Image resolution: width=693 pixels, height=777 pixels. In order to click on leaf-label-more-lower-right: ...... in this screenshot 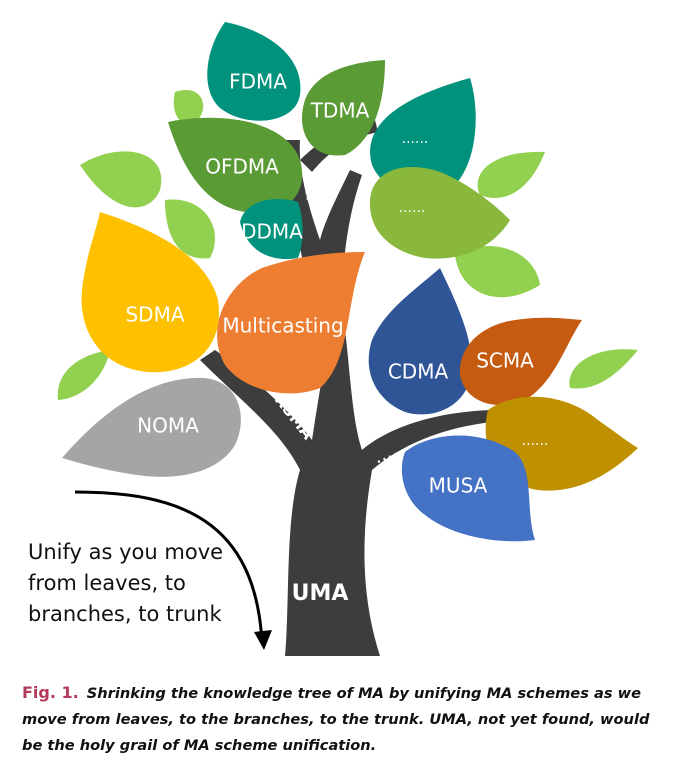, I will do `click(535, 441)`.